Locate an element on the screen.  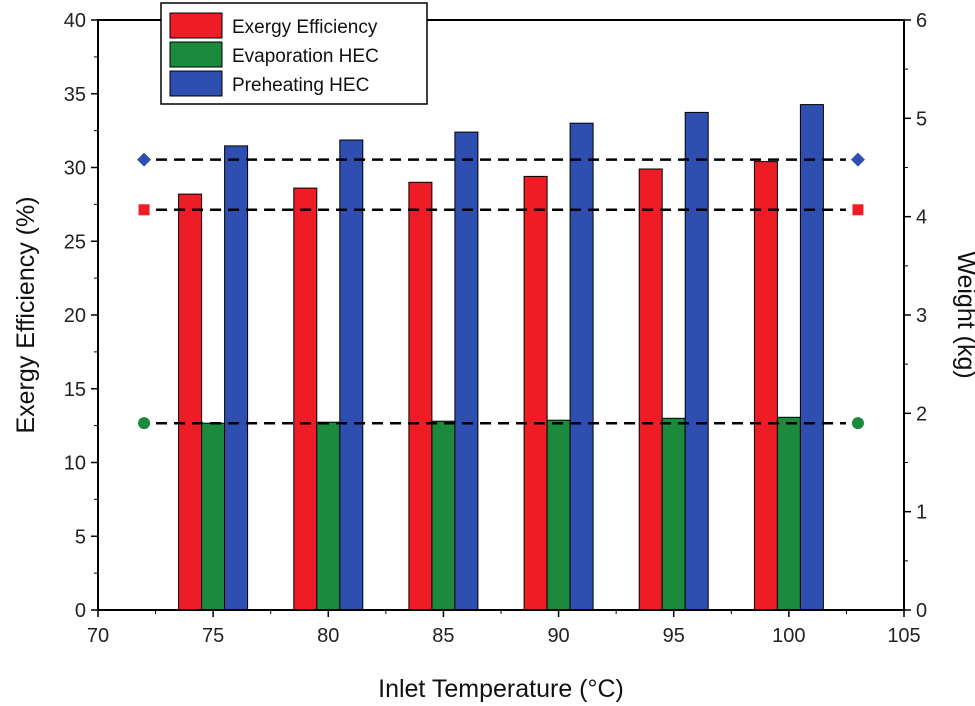
x-tick-label-85: 85 is located at coordinates (443, 636).